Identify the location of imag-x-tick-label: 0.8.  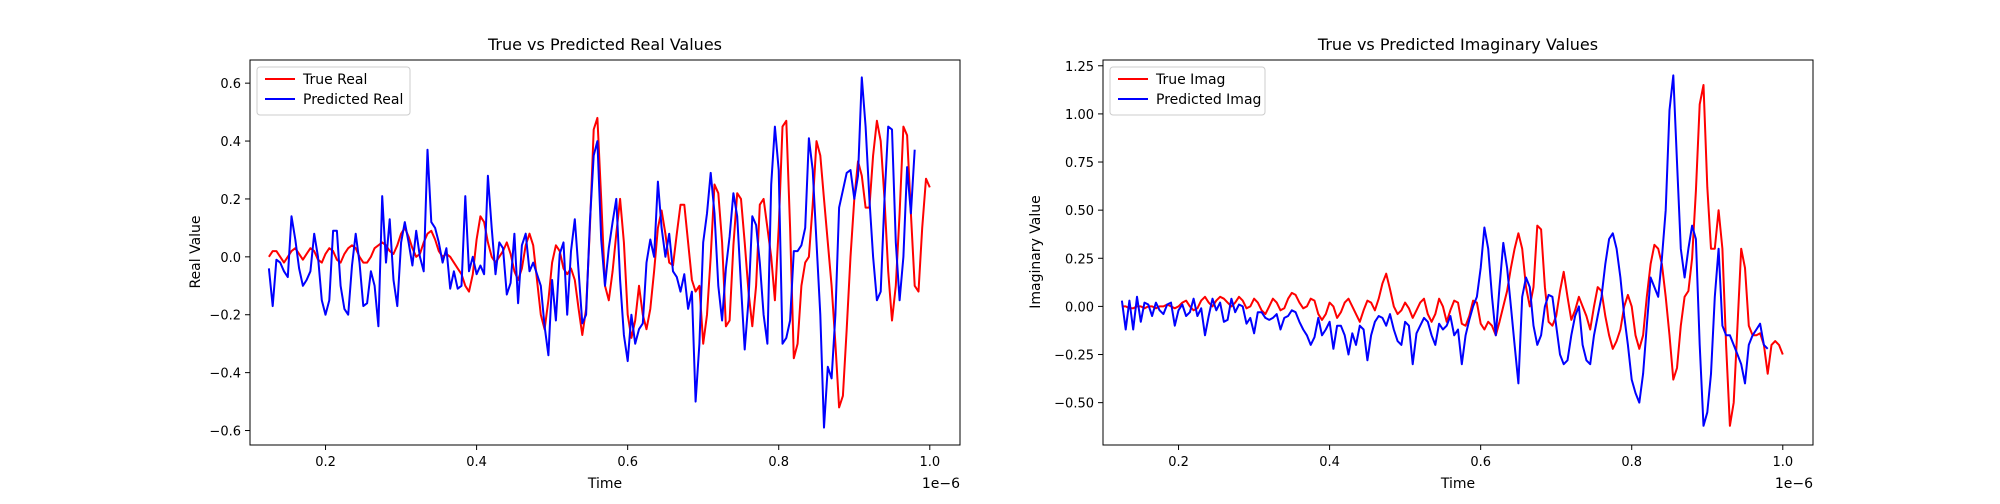
(1631, 462).